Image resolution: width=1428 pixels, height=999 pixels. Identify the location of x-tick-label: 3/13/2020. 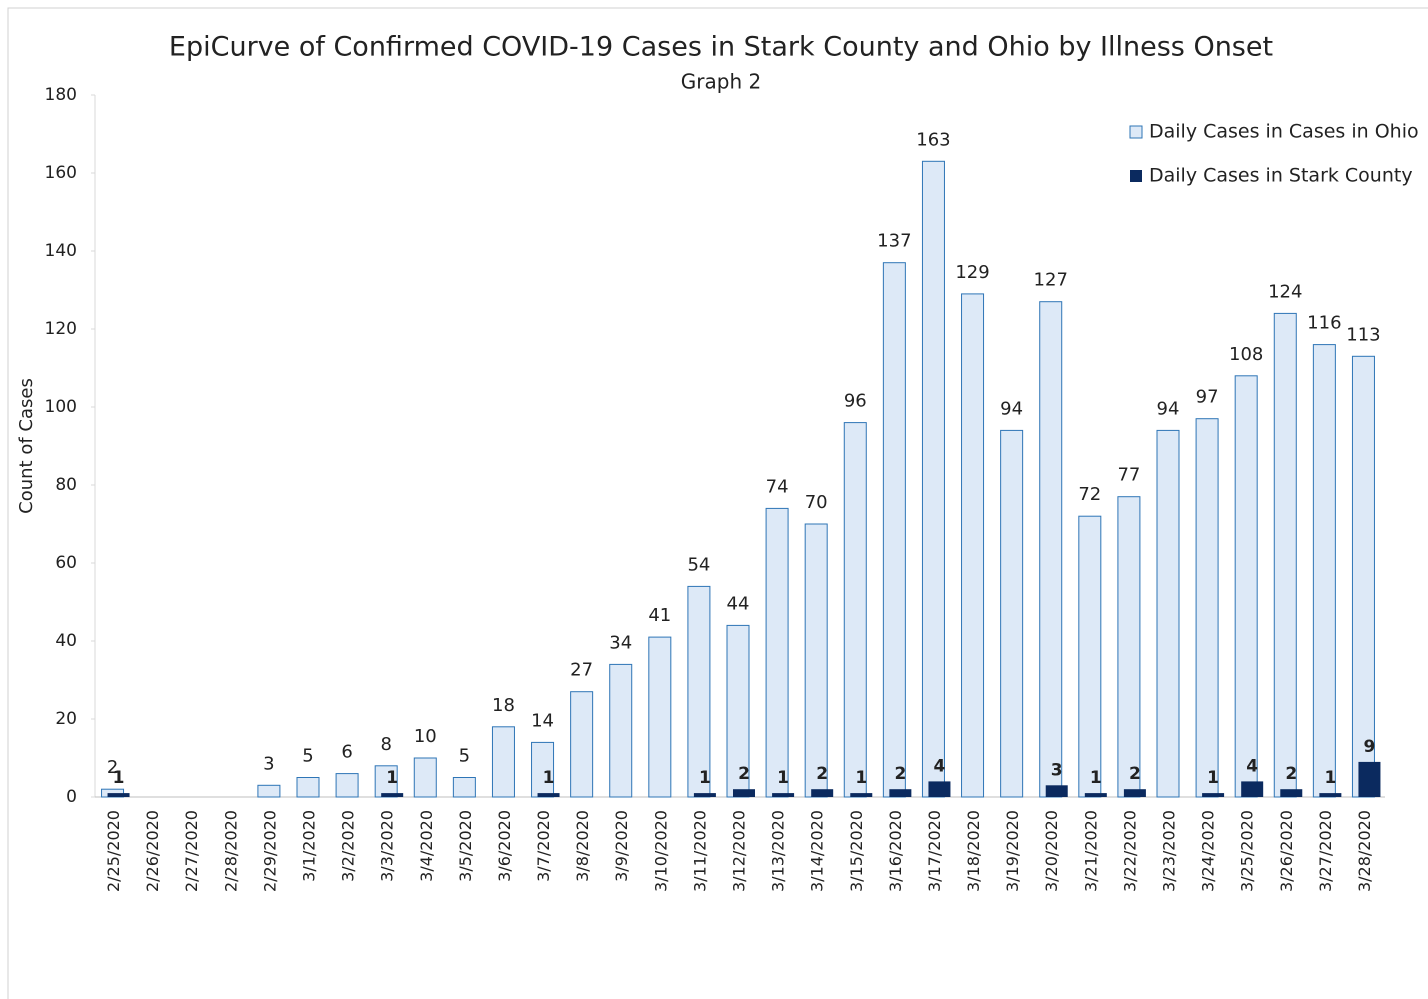
(778, 851).